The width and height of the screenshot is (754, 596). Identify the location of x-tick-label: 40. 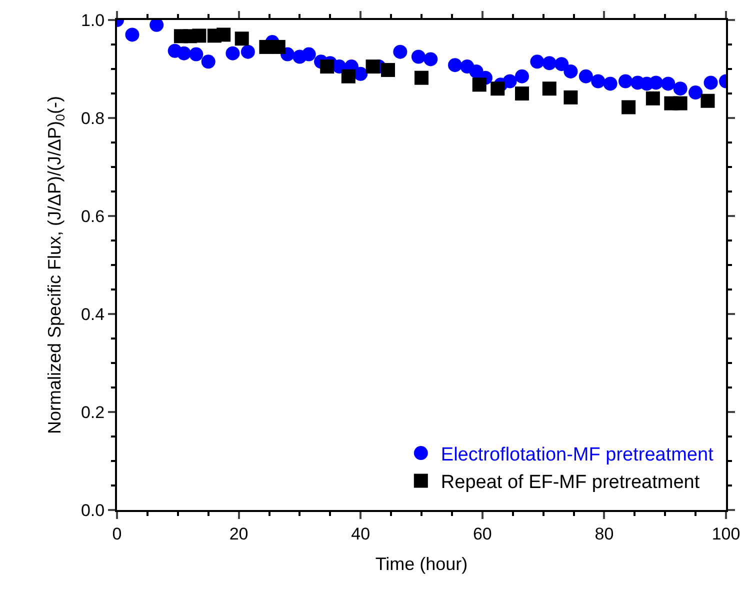
(360, 534).